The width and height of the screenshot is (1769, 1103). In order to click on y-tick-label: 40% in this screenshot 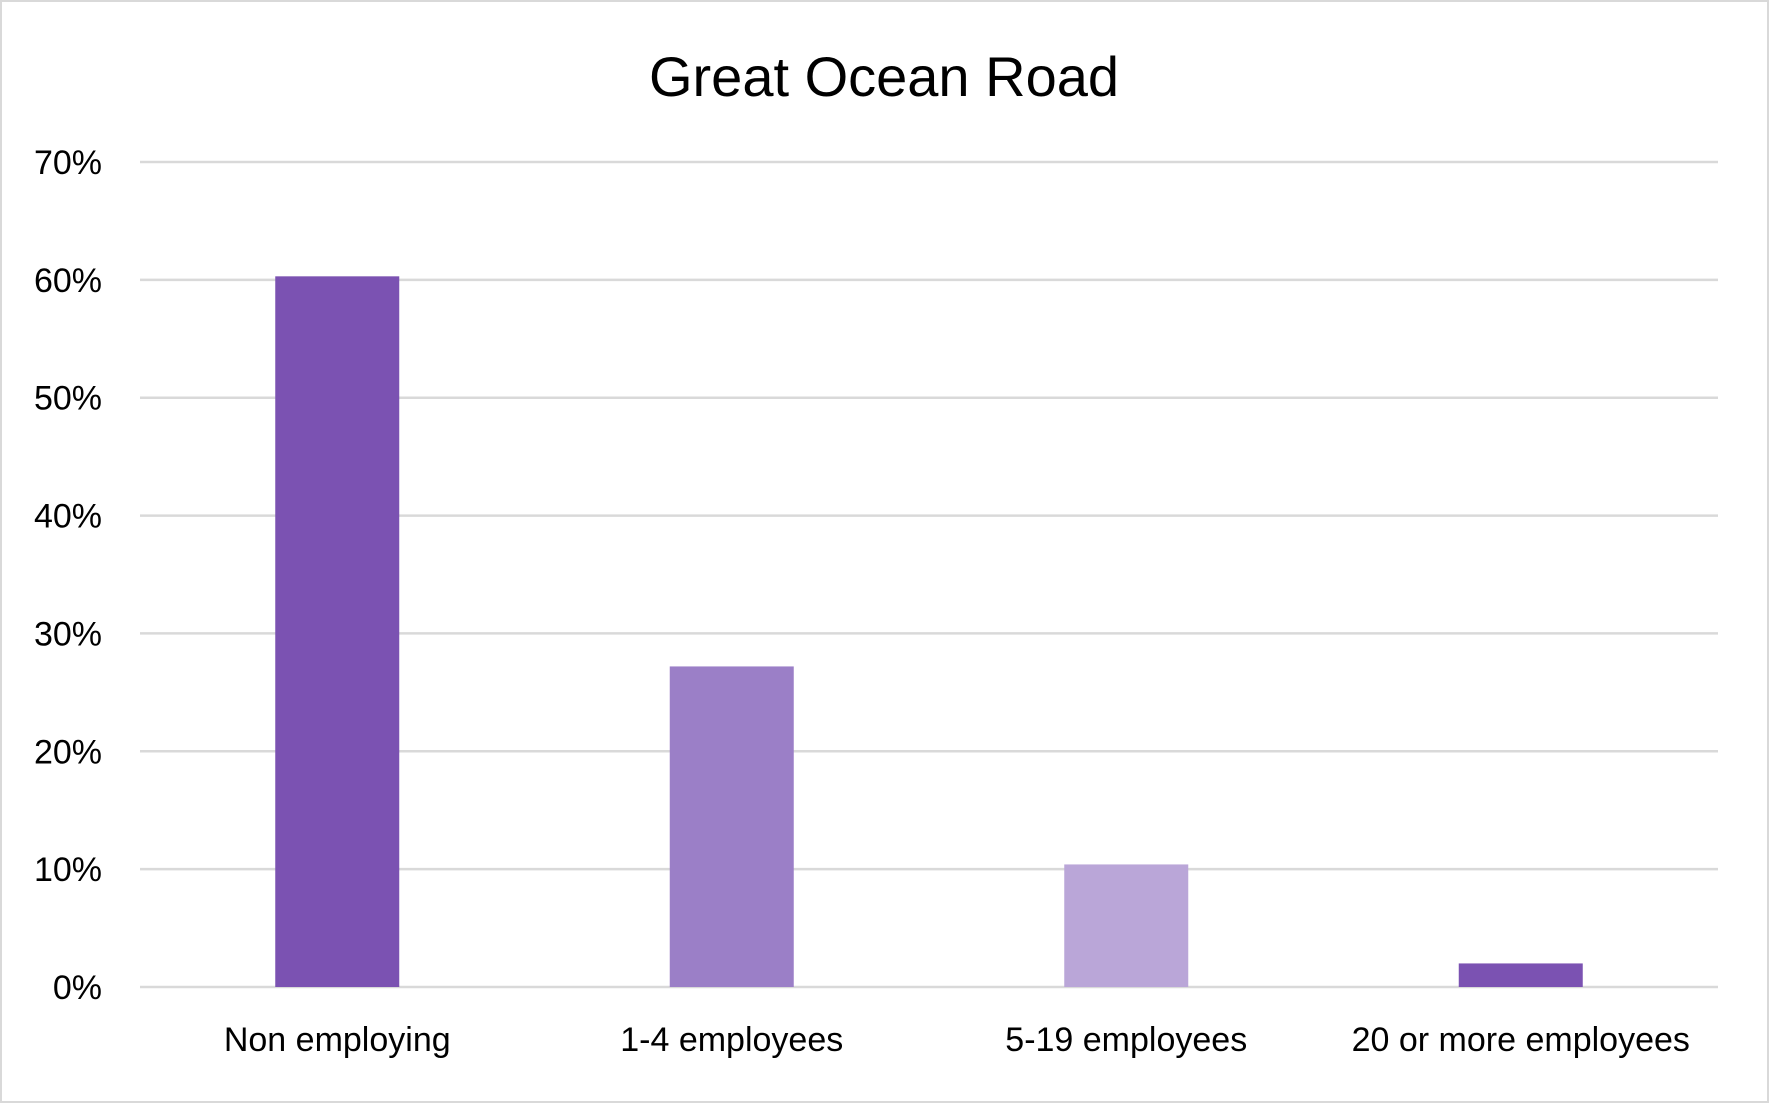, I will do `click(68, 517)`.